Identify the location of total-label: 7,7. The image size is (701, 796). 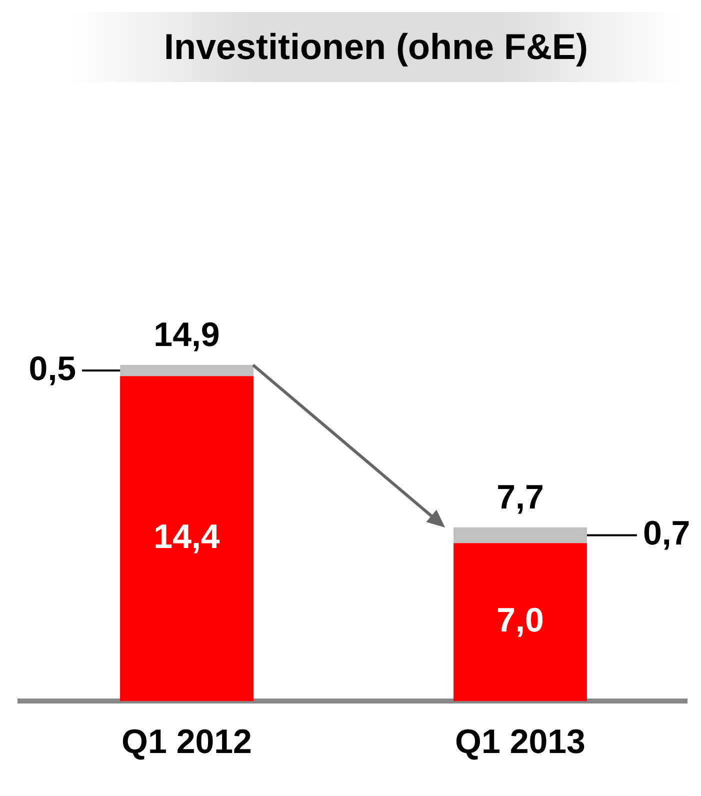
(520, 497).